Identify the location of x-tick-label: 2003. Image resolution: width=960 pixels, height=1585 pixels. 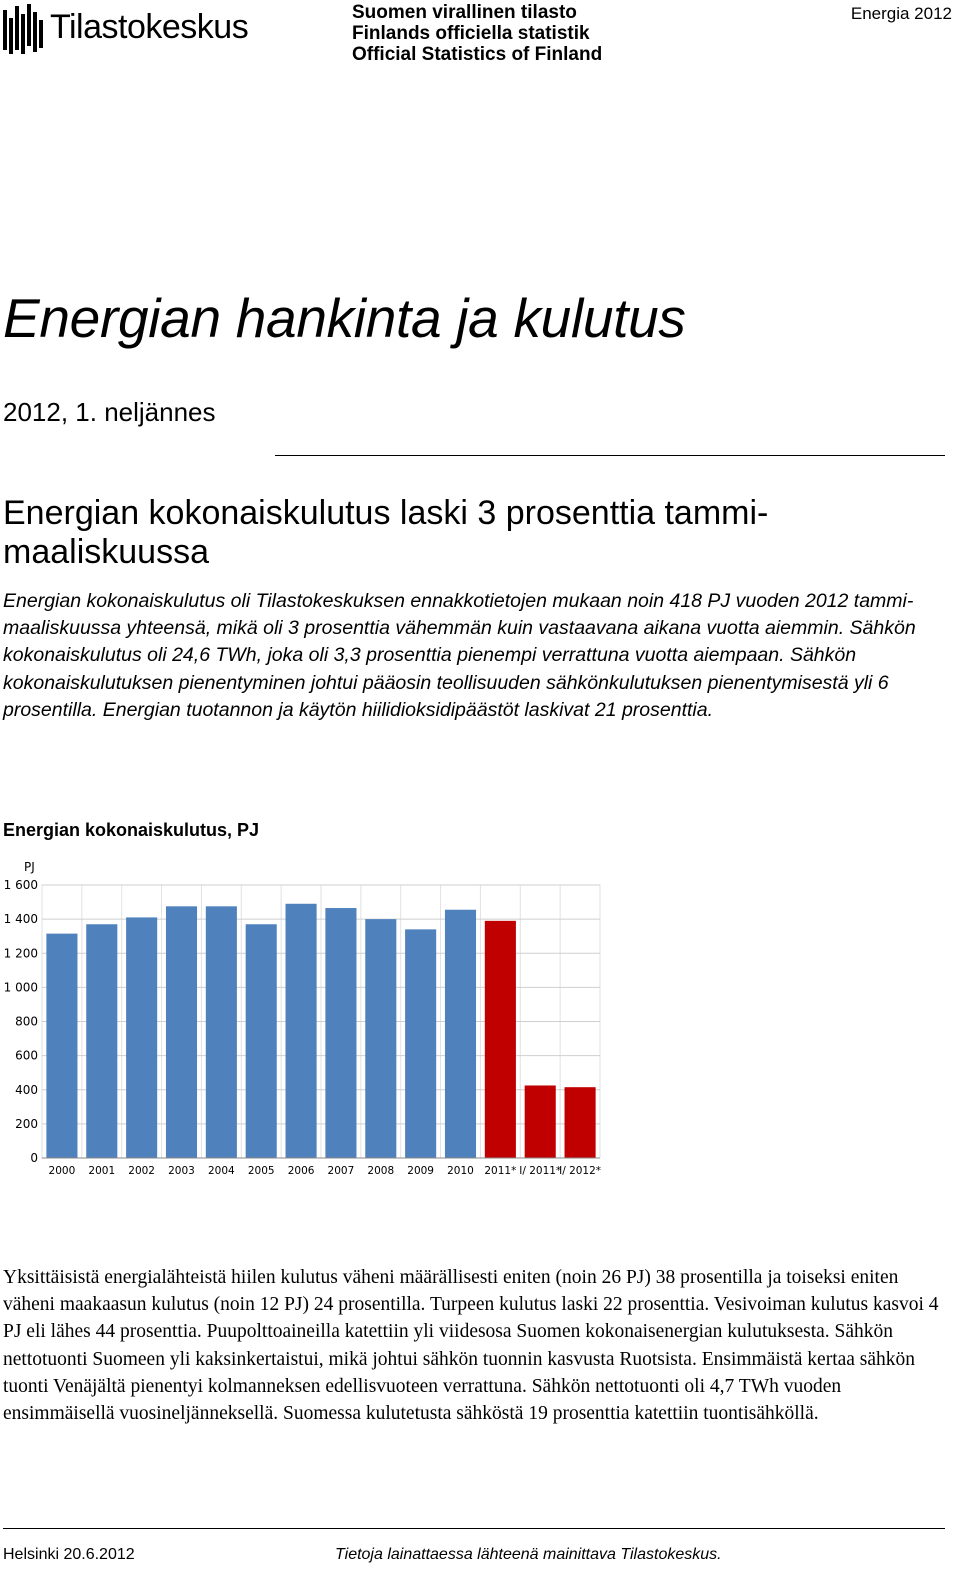
(181, 1171).